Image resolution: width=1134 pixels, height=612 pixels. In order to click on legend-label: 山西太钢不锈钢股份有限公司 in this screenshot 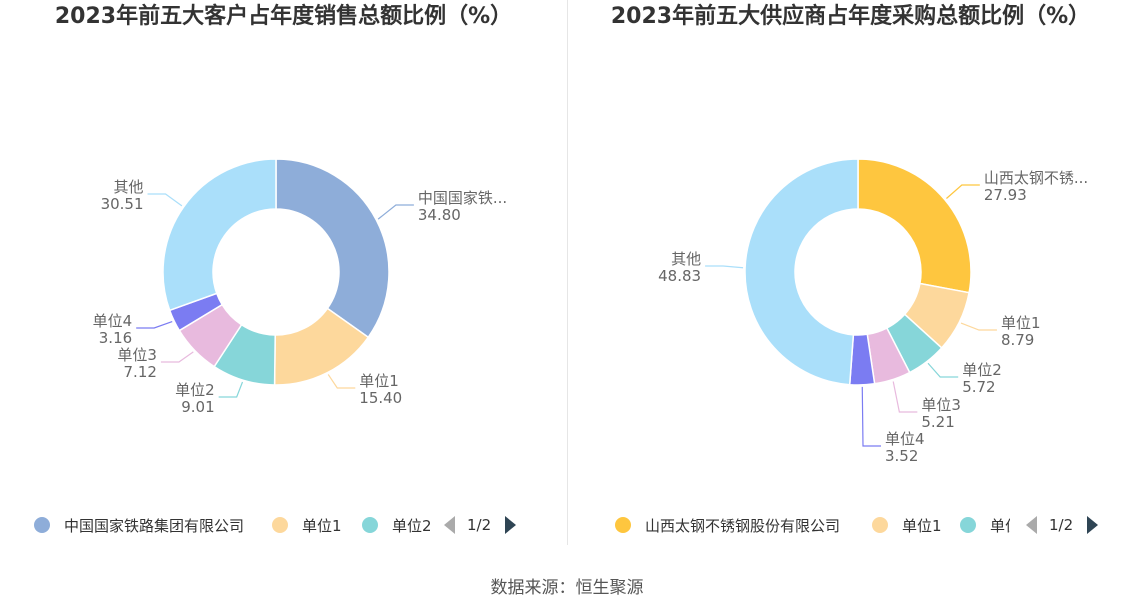, I will do `click(743, 525)`.